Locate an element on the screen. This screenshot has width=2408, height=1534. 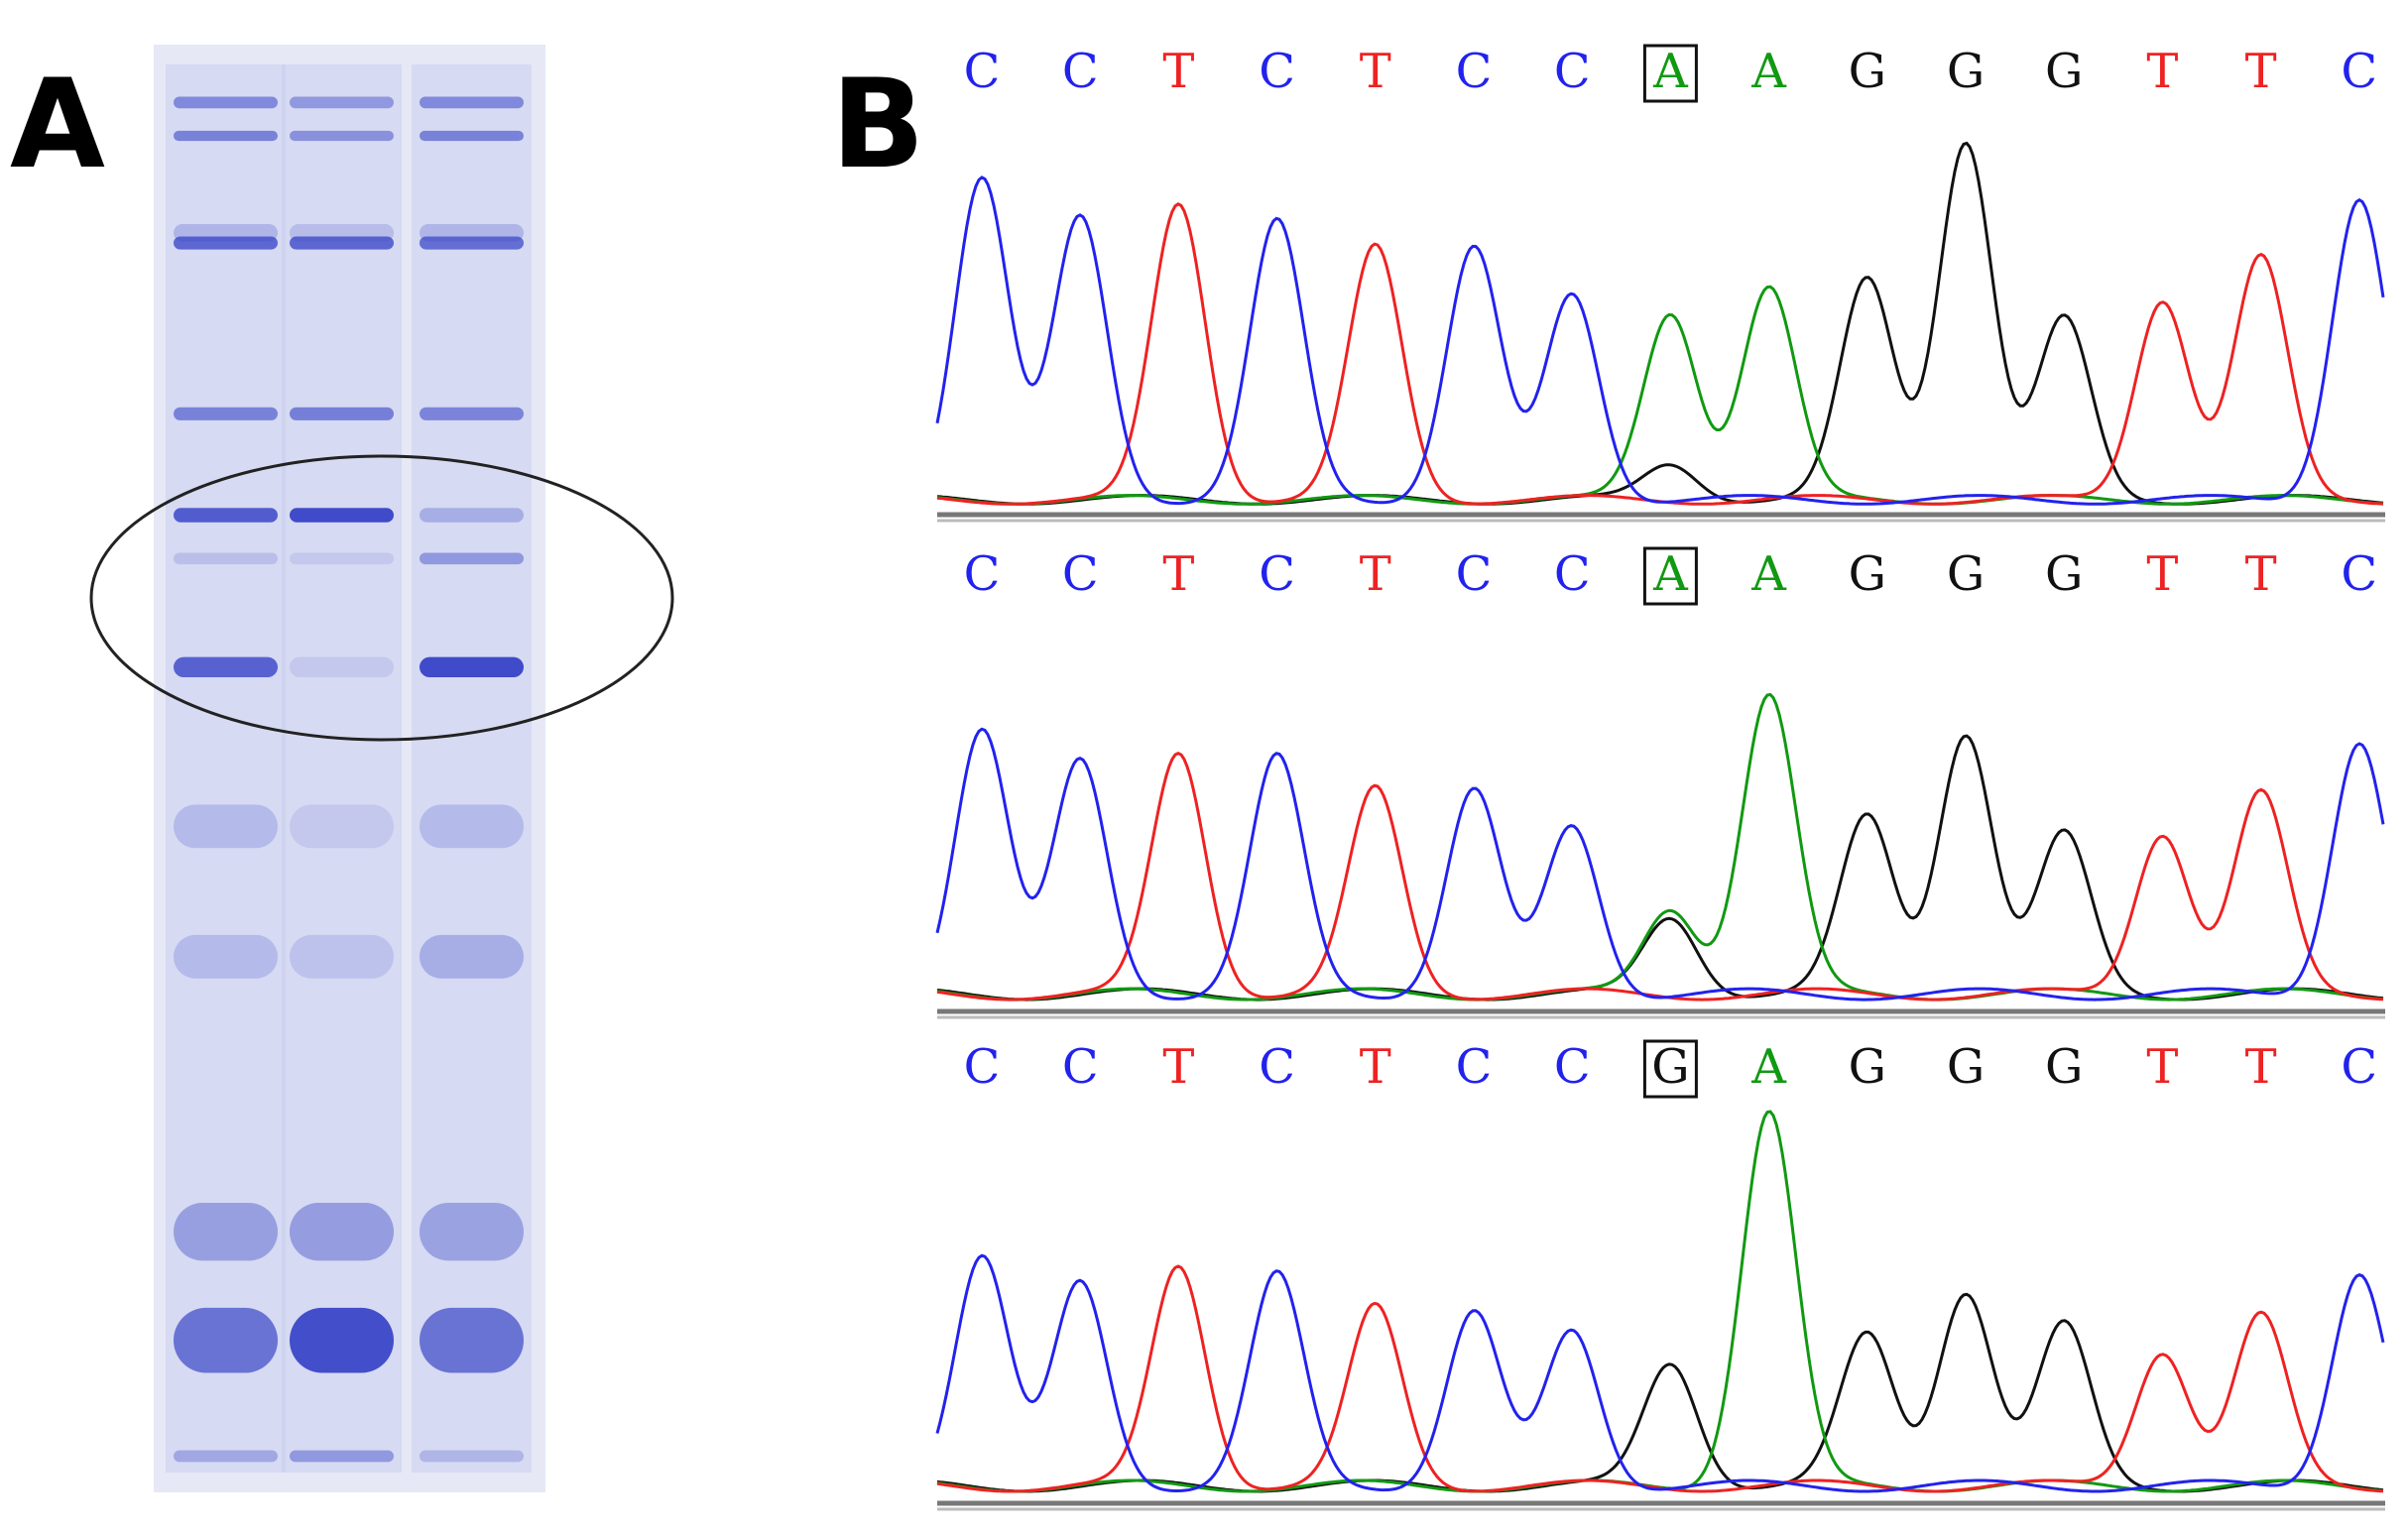
gel-lanes is located at coordinates (349, 768).